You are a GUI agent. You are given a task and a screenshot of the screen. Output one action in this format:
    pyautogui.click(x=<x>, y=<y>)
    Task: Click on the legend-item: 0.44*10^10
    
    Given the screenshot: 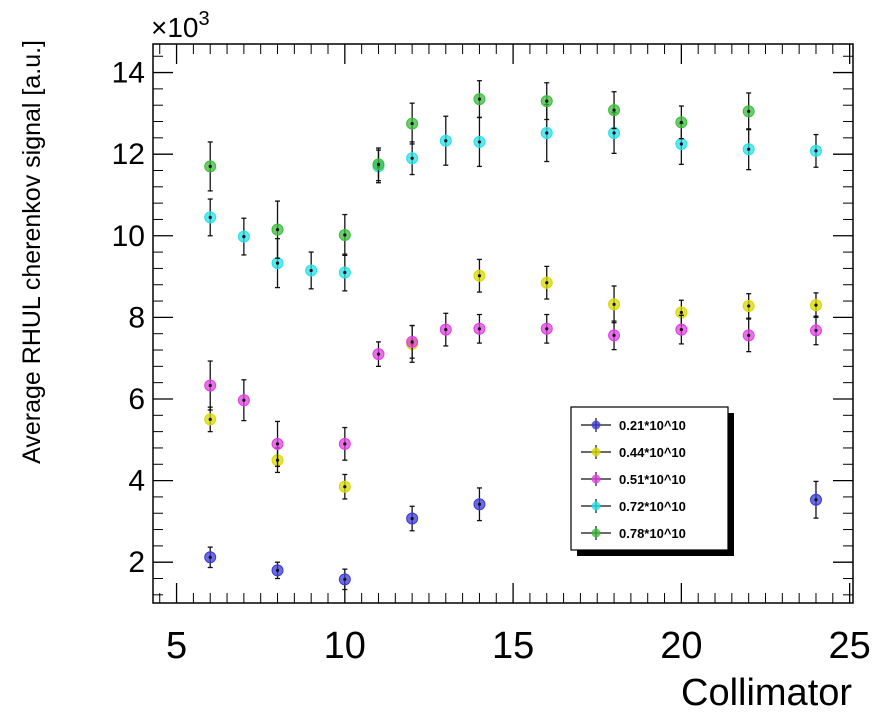 What is the action you would take?
    pyautogui.click(x=633, y=452)
    